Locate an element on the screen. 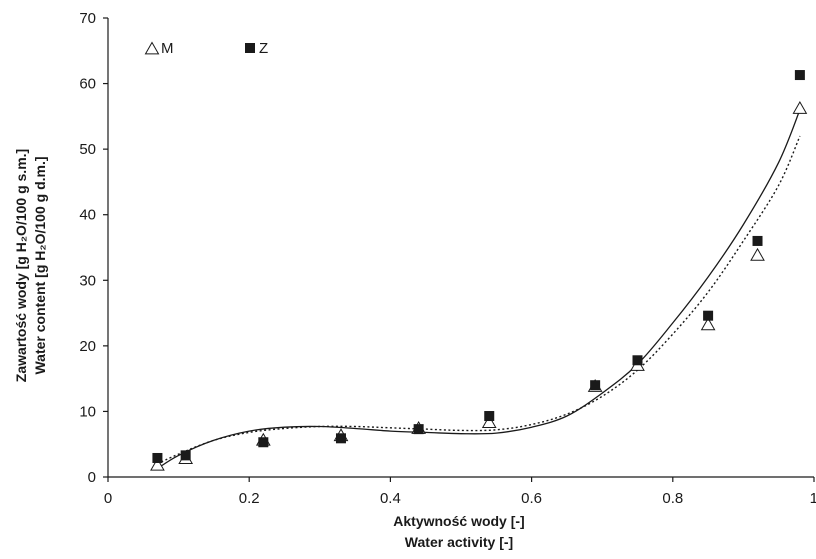 This screenshot has height=559, width=816. x-tick-label: 0.8 is located at coordinates (672, 498).